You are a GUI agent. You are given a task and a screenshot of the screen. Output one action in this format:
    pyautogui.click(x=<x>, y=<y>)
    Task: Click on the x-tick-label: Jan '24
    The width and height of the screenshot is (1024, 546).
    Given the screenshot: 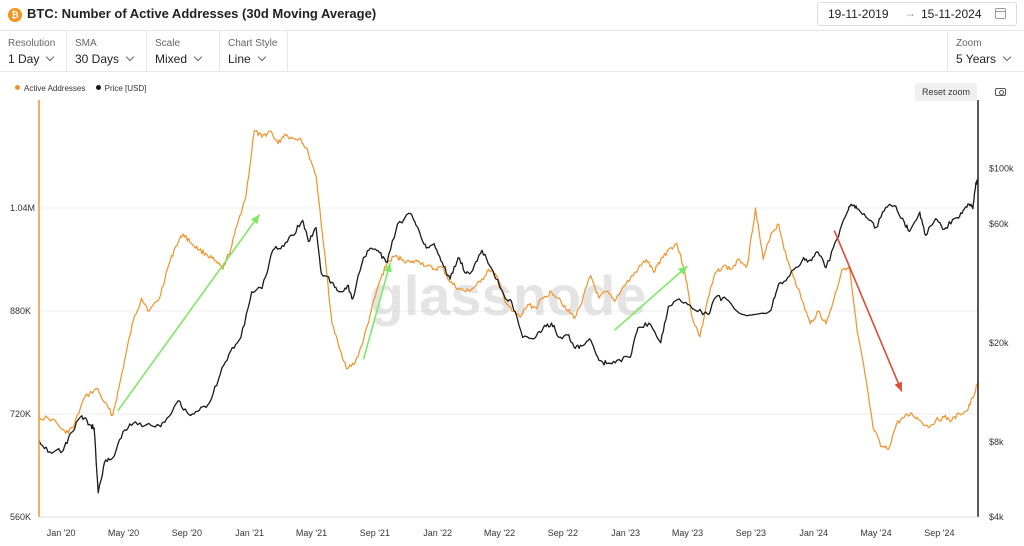 What is the action you would take?
    pyautogui.click(x=813, y=533)
    